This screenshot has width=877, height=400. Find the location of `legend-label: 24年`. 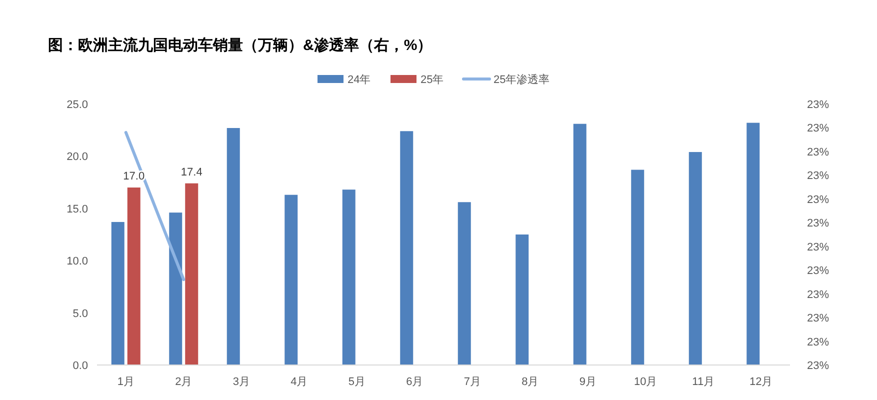

legend-label: 24年 is located at coordinates (359, 80).